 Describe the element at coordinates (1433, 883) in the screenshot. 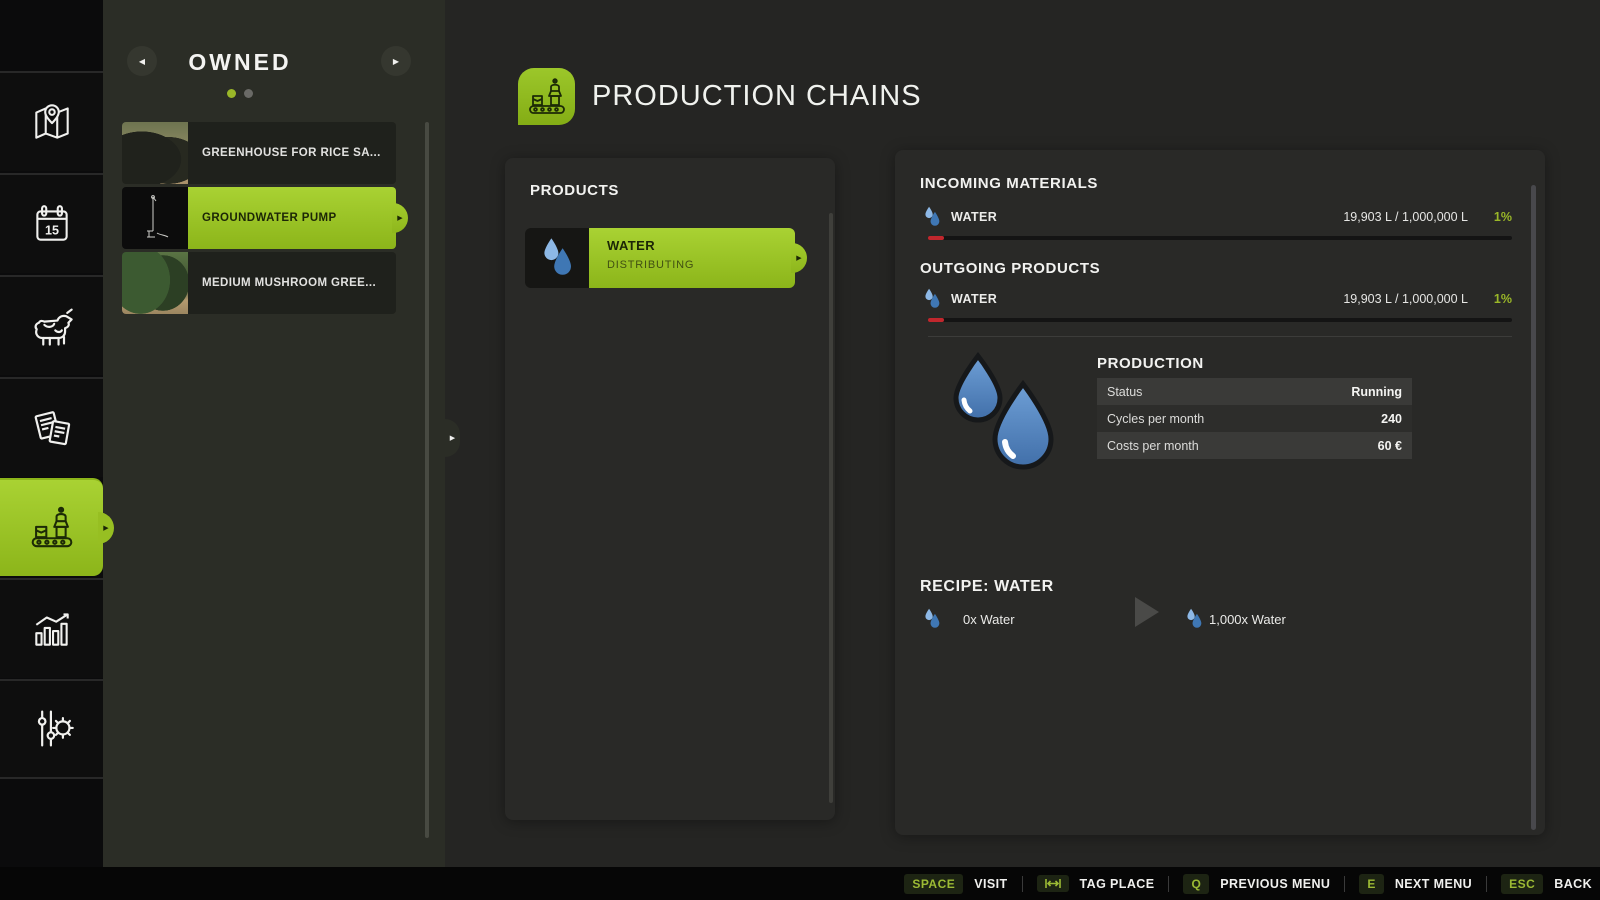

I see `action-label: NEXT MENU` at that location.